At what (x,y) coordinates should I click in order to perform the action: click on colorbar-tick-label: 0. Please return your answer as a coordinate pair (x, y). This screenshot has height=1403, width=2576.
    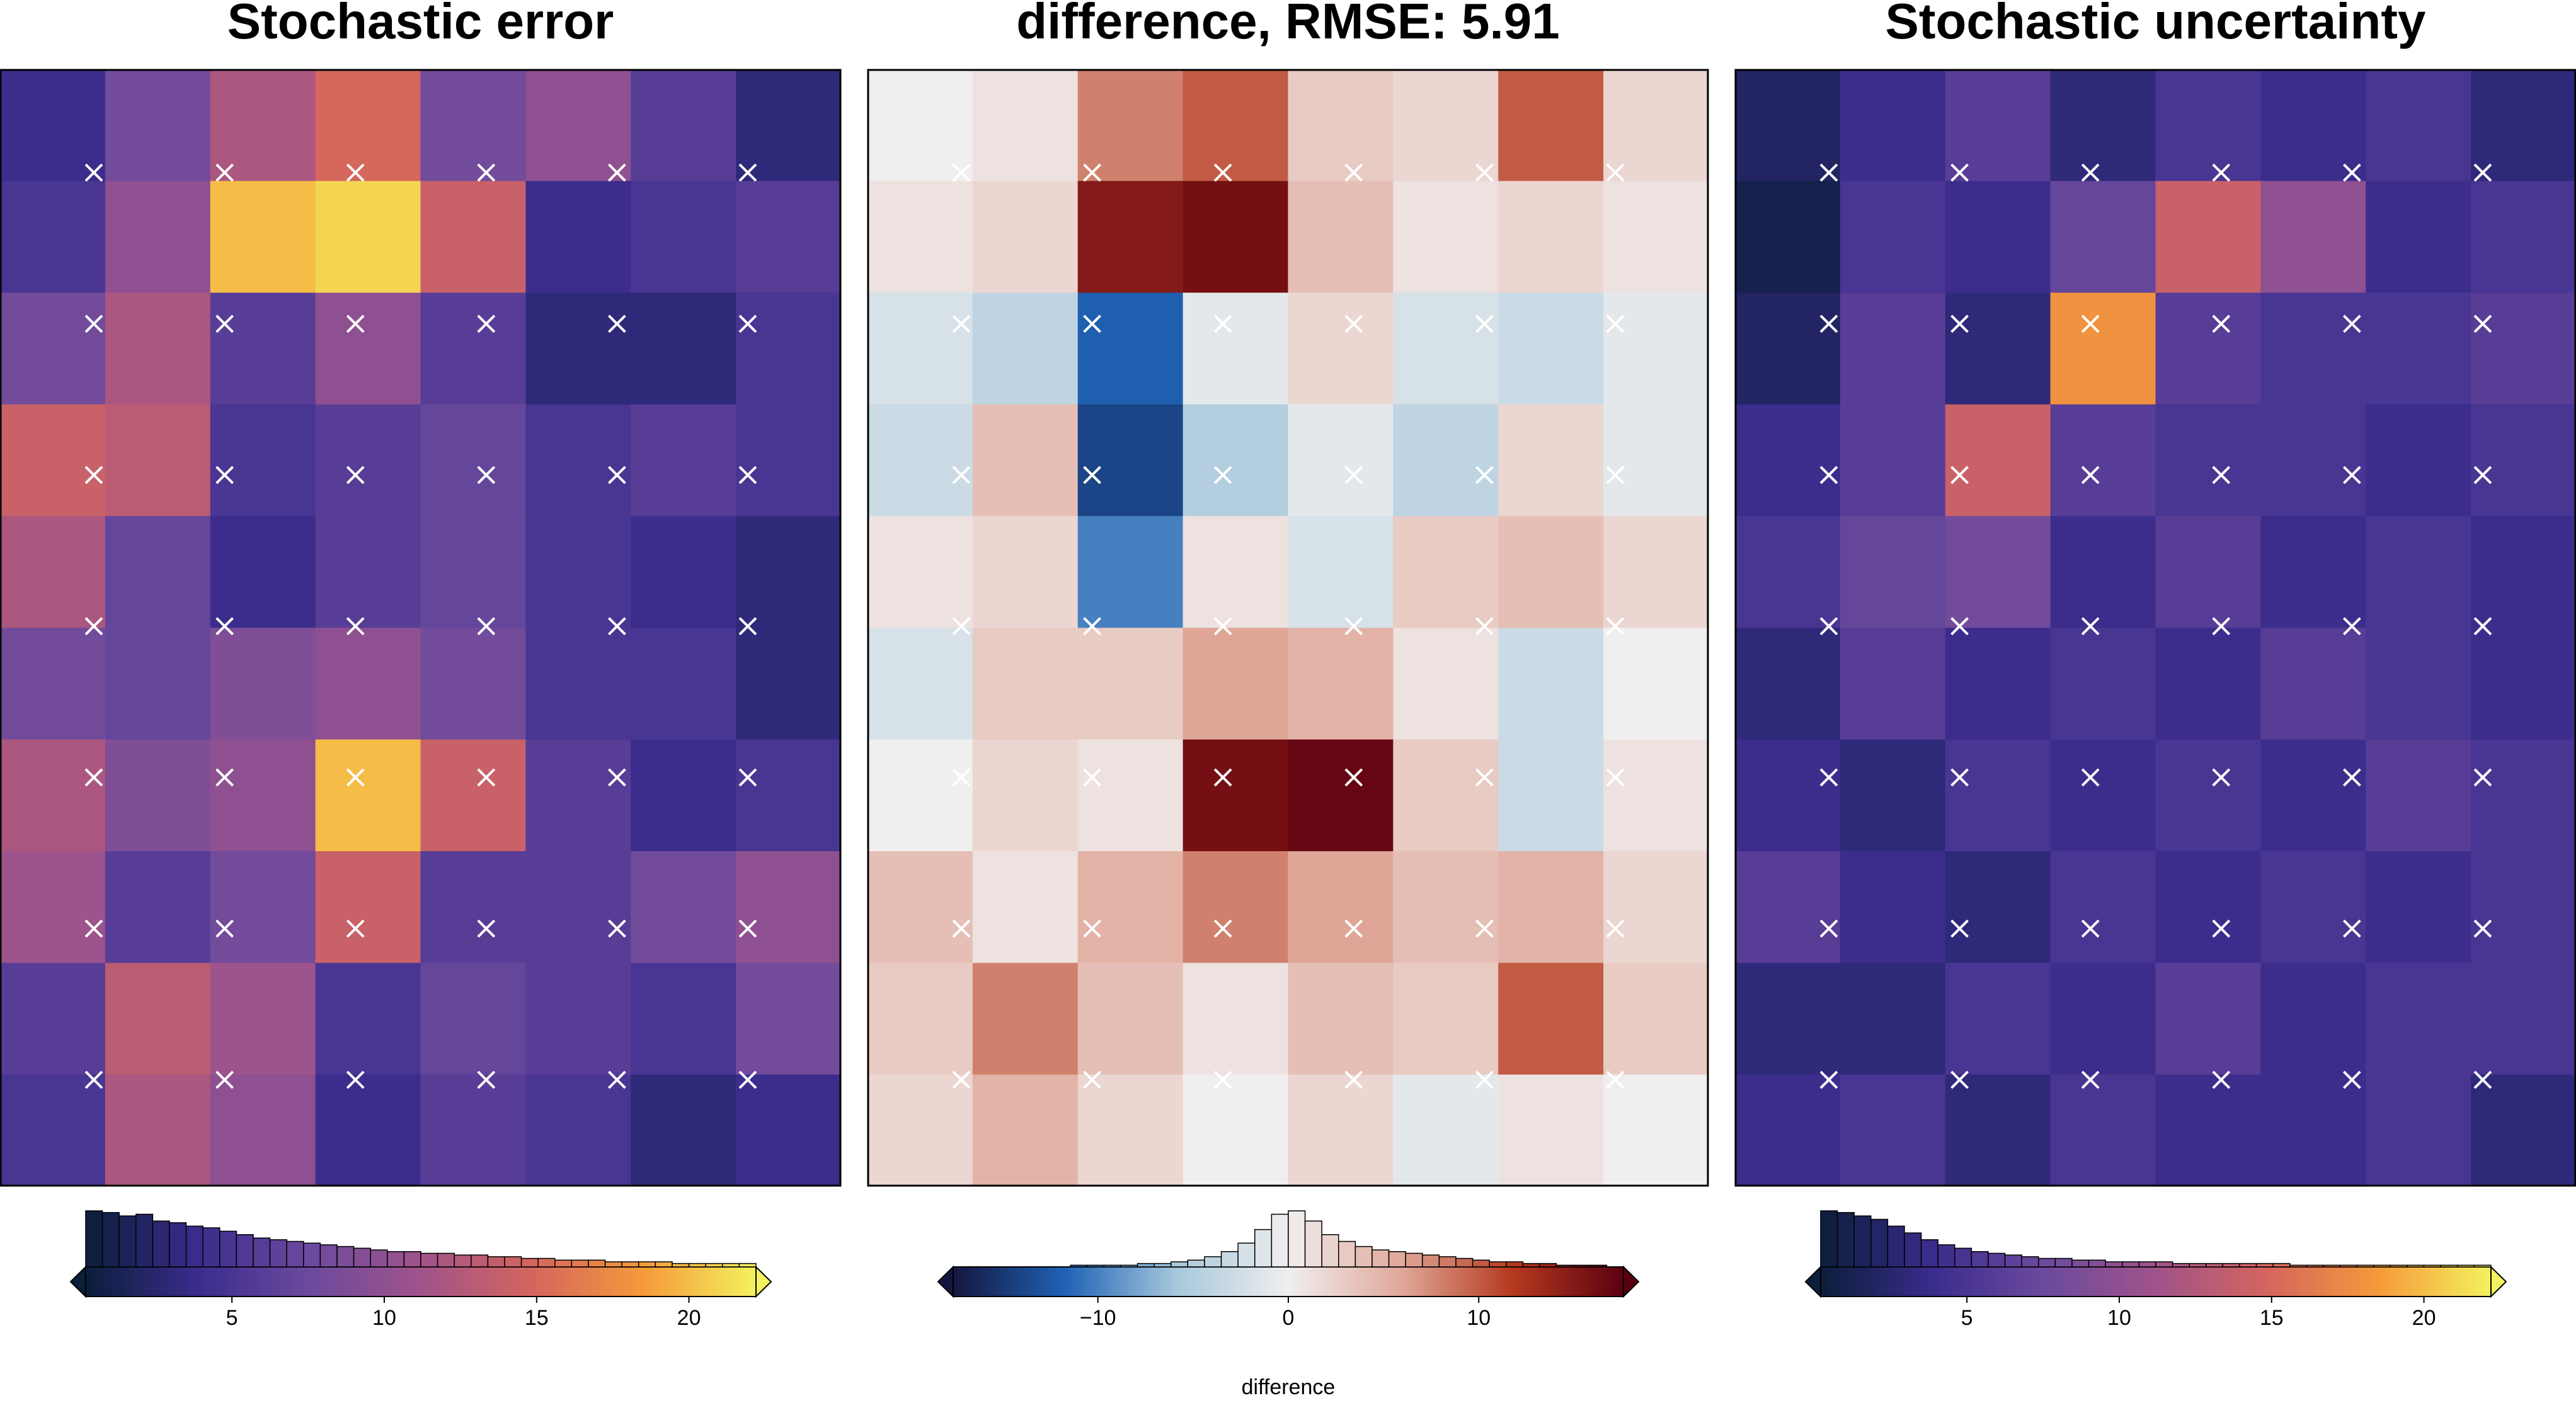
    Looking at the image, I should click on (1289, 1318).